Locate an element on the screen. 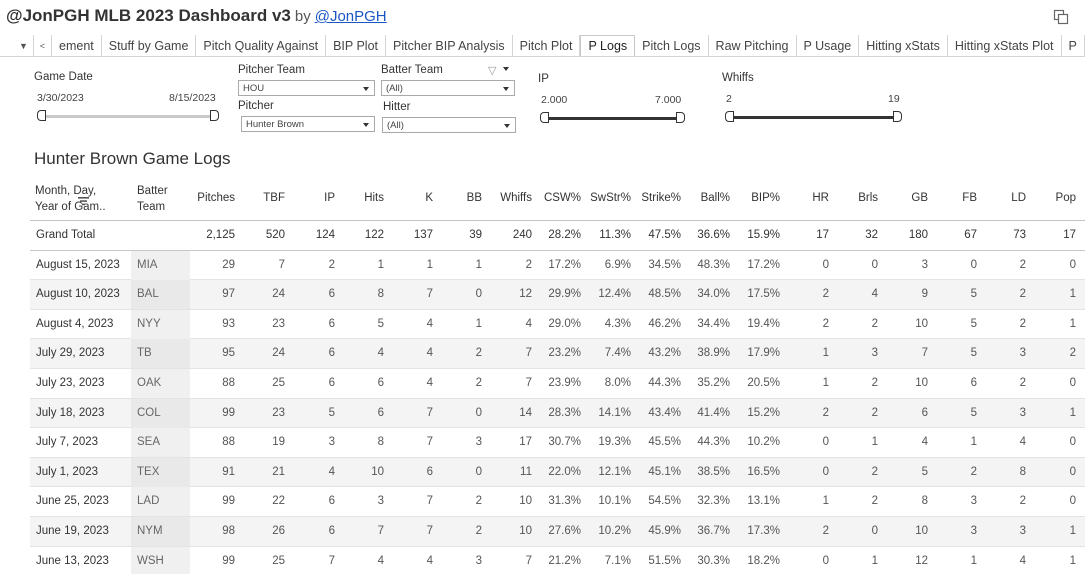 Image resolution: width=1085 pixels, height=574 pixels. table-cell: 51.5% is located at coordinates (664, 560).